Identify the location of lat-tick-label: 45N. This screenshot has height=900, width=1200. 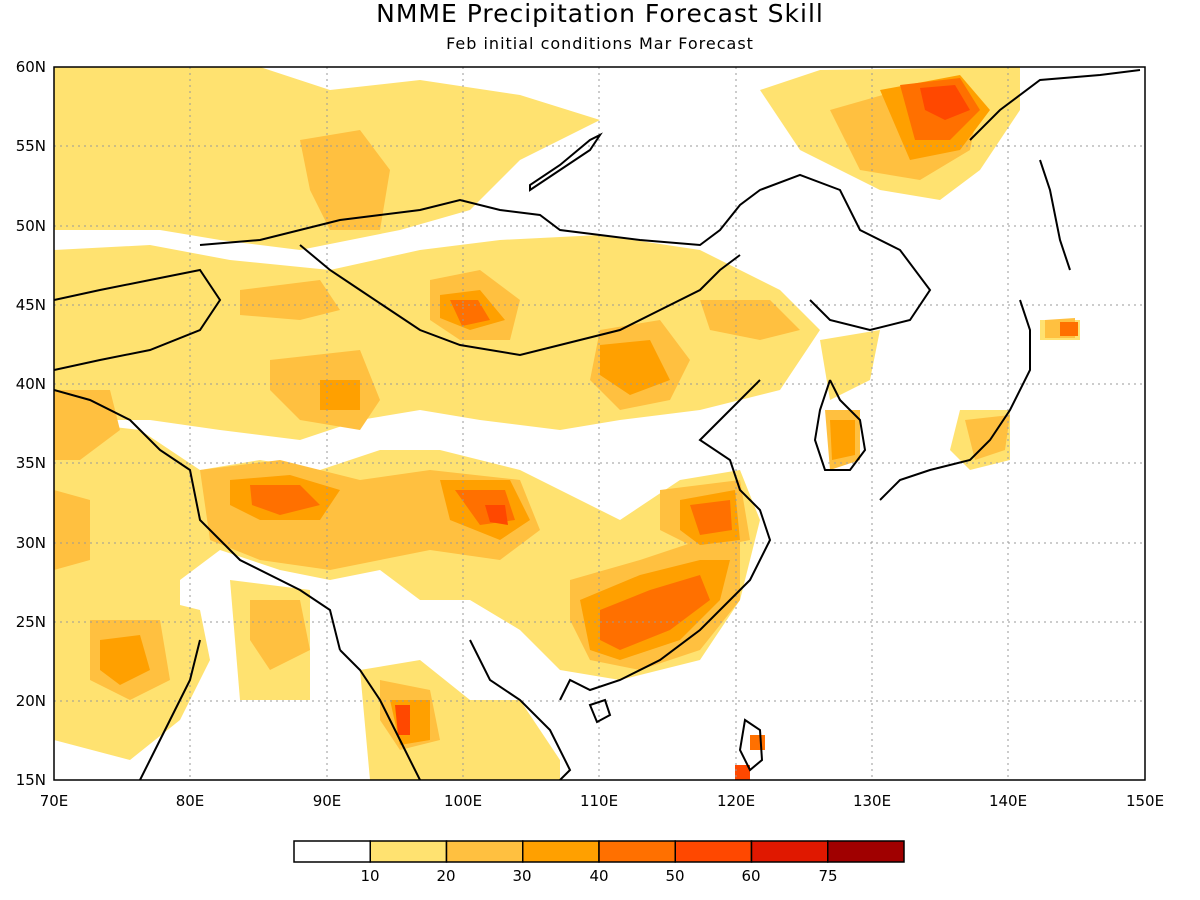
(31, 305).